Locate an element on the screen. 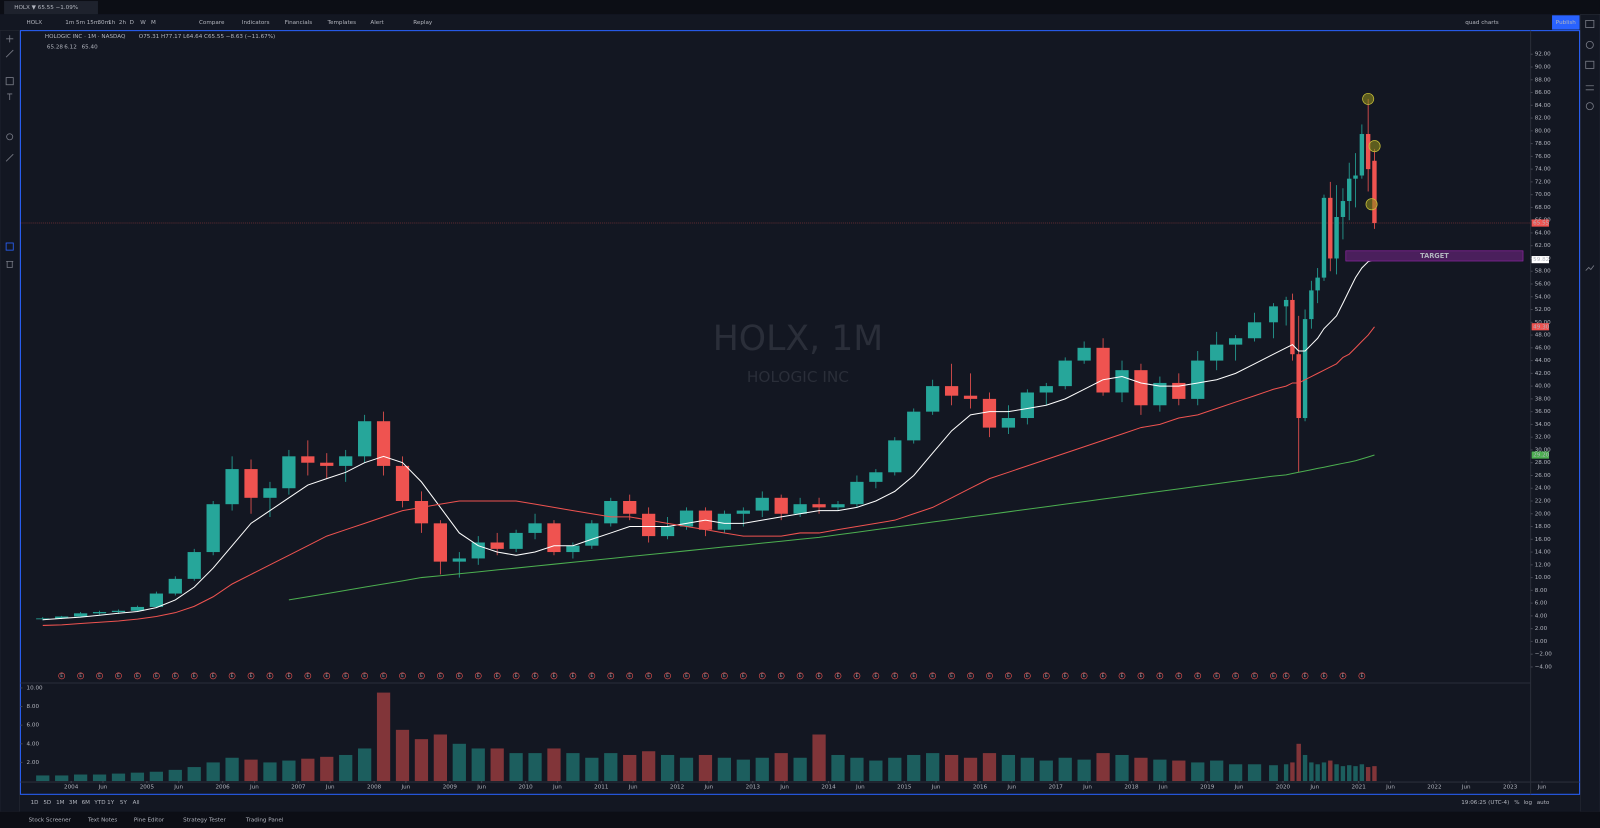  interval: 15m is located at coordinates (93, 23).